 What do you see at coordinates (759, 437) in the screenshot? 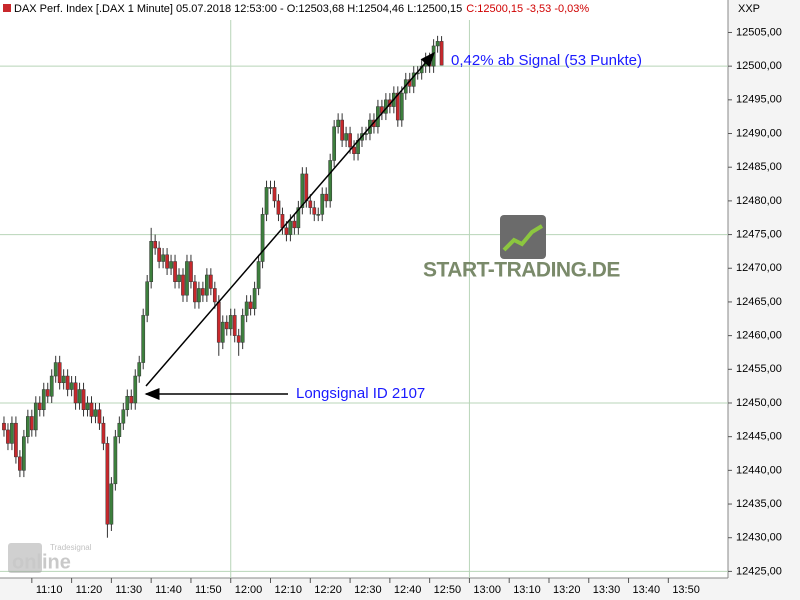
I see `y-tick-label: 12445,00` at bounding box center [759, 437].